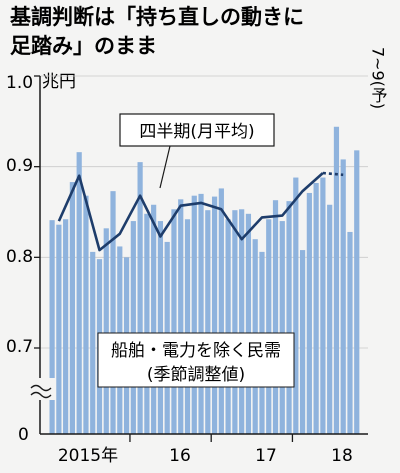 The image size is (400, 473). I want to click on line-legend-box, so click(197, 130).